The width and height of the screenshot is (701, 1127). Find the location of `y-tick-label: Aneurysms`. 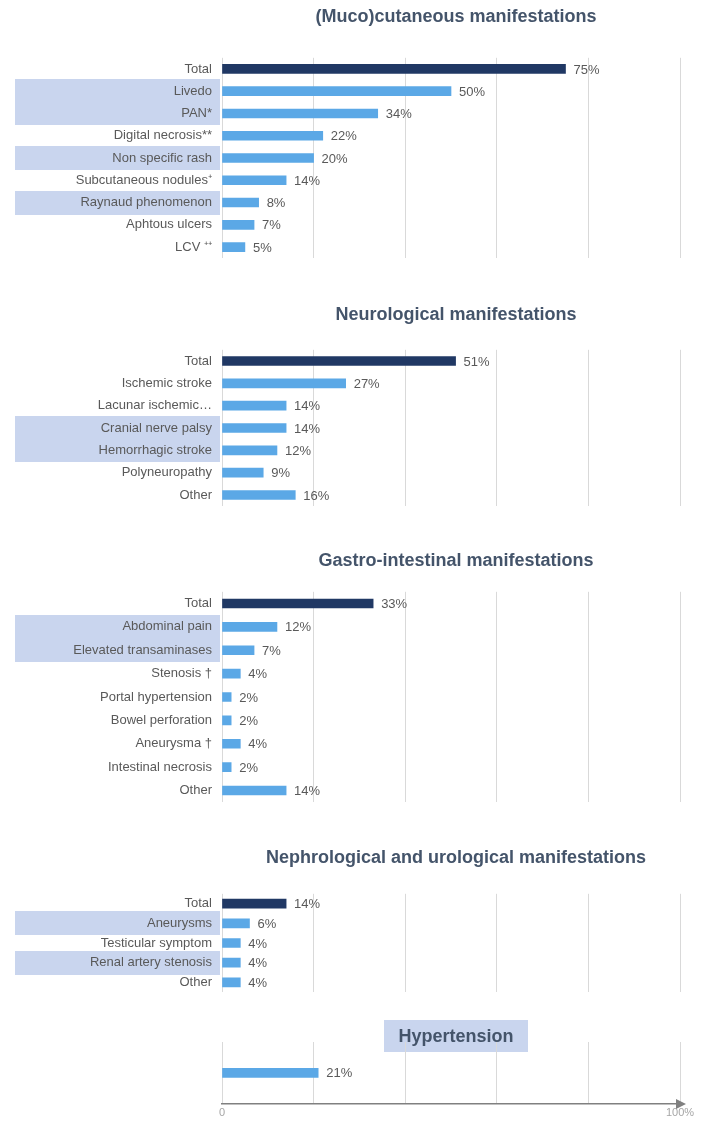

y-tick-label: Aneurysms is located at coordinates (179, 922).